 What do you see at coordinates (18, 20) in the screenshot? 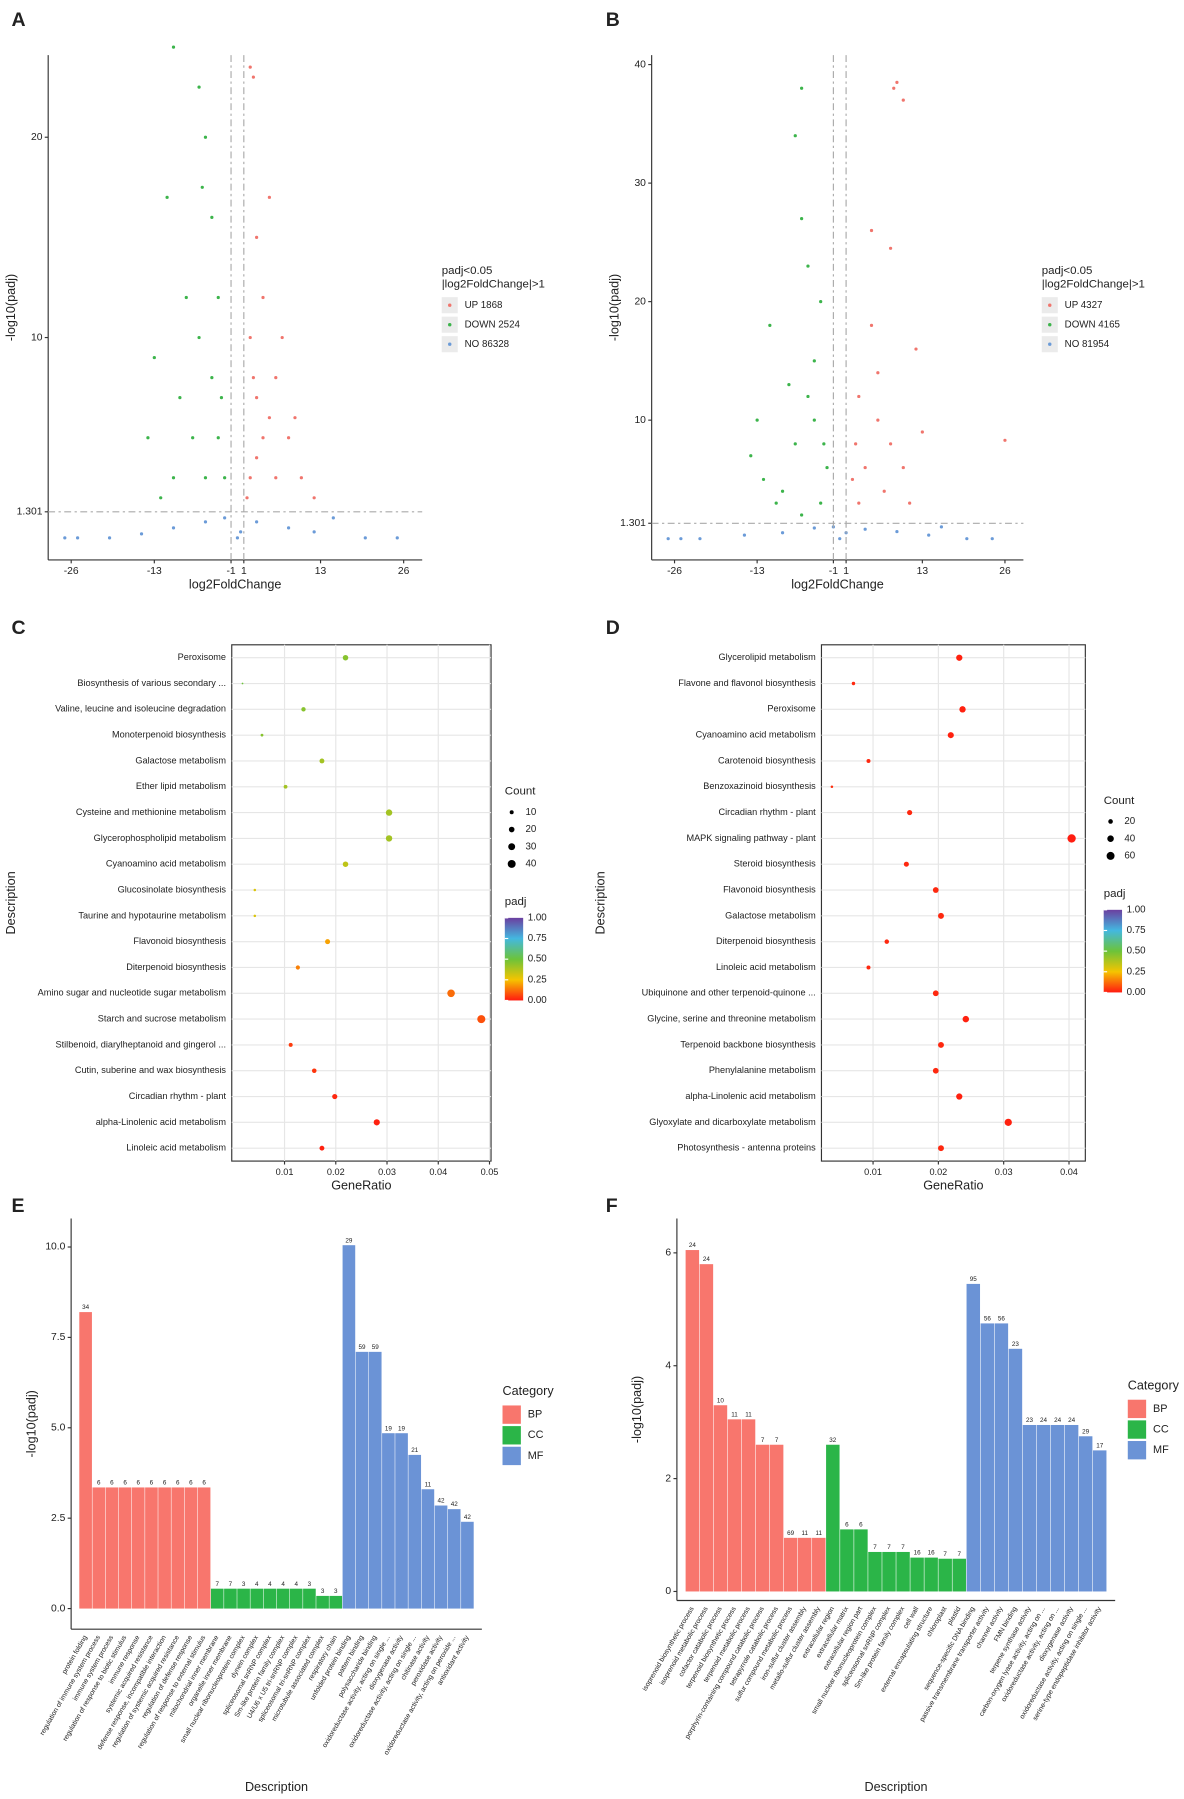
I see `panel-label: A` at bounding box center [18, 20].